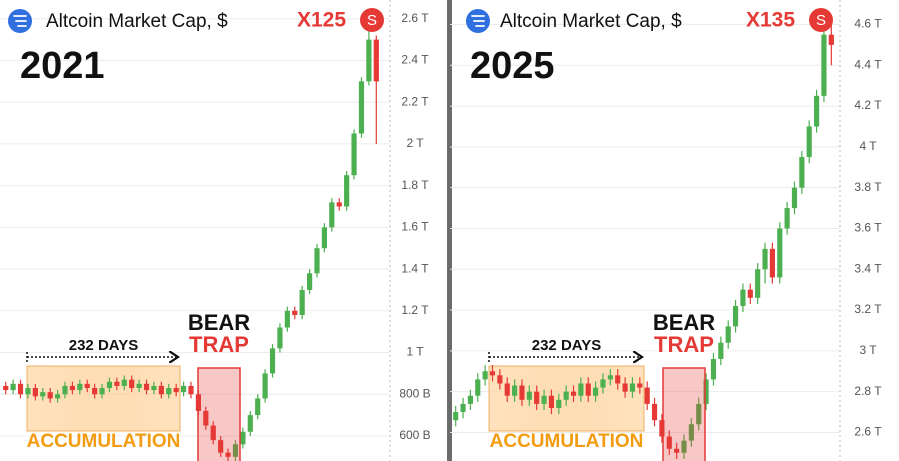 Image resolution: width=899 pixels, height=461 pixels. I want to click on y-tick-label: 3 T, so click(868, 350).